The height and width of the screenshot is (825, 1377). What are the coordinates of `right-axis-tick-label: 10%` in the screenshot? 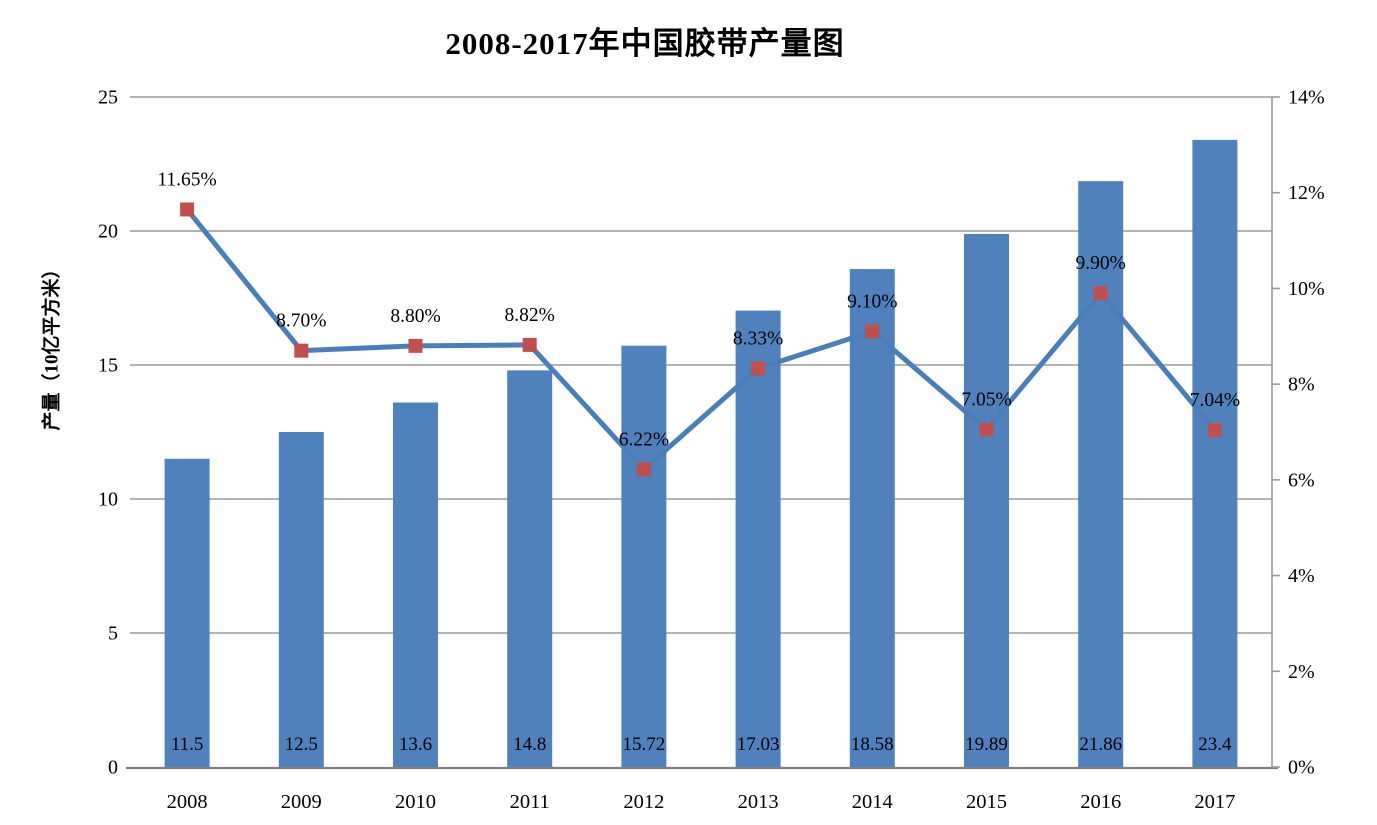 It's located at (1306, 289).